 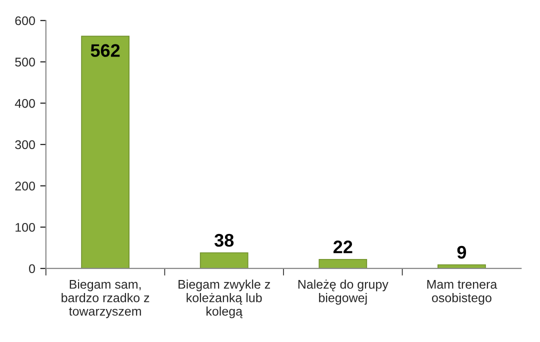 I want to click on x-tick-label: Mam trenera osobistego, so click(x=462, y=292).